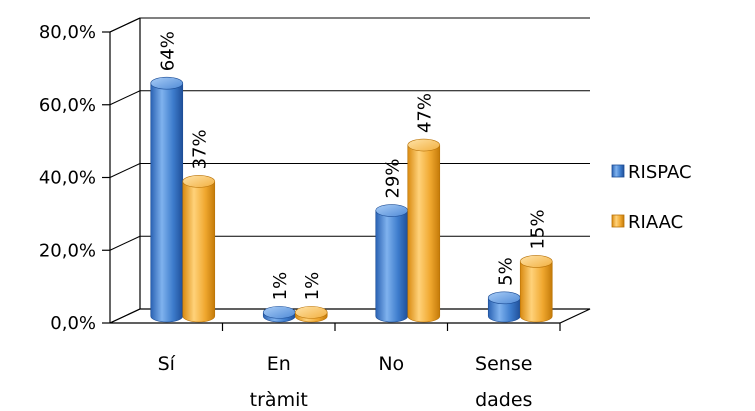 Image resolution: width=755 pixels, height=411 pixels. Describe the element at coordinates (280, 286) in the screenshot. I see `data-label-rispac: 1%` at that location.